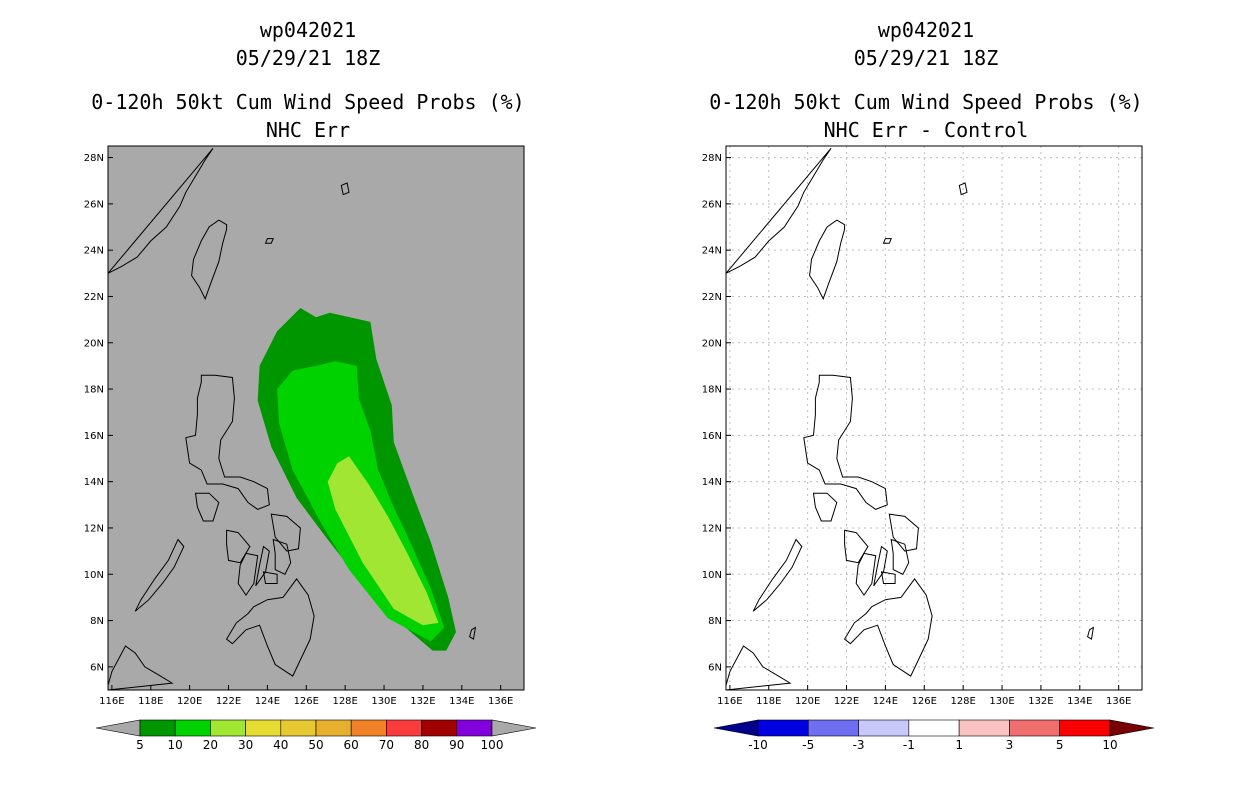 This screenshot has width=1236, height=800. Describe the element at coordinates (189, 701) in the screenshot. I see `panel0-x-tick-label: 120E` at that location.